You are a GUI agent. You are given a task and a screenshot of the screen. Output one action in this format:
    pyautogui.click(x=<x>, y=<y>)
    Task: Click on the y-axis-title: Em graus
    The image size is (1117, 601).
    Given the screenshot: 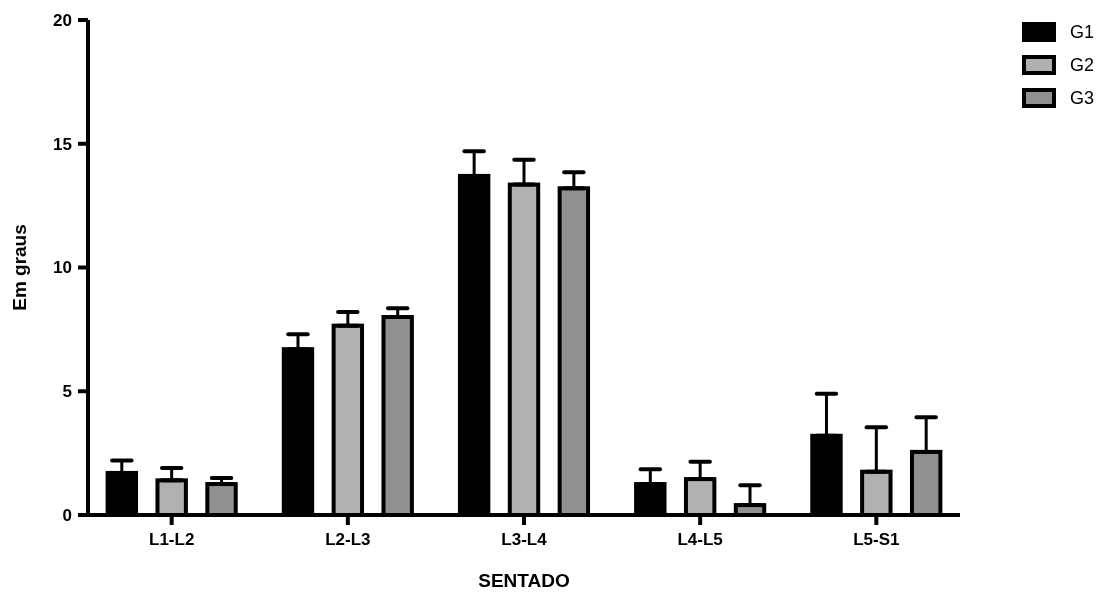 What is the action you would take?
    pyautogui.click(x=19, y=267)
    